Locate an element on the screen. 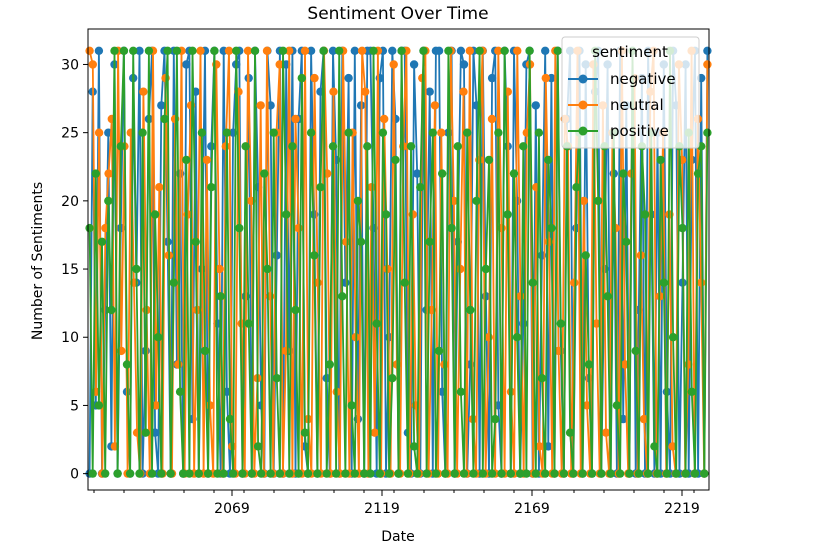  legend-item-positive: positive is located at coordinates (639, 131).